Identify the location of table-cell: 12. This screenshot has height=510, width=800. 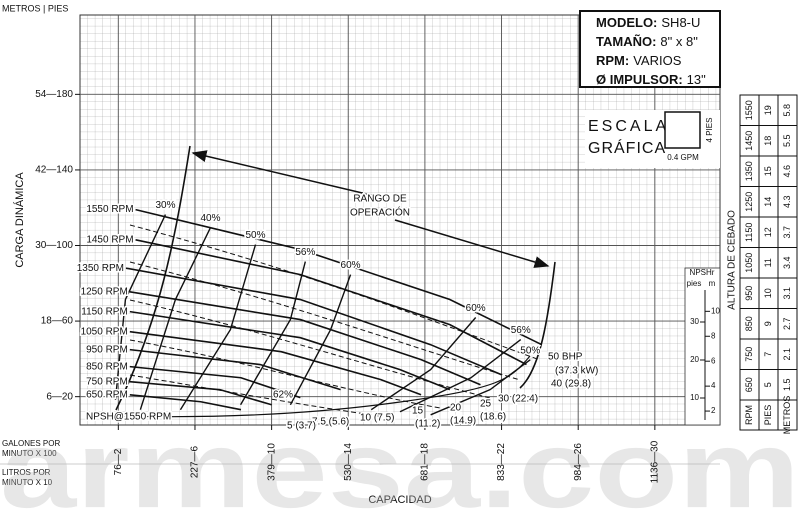
(768, 232).